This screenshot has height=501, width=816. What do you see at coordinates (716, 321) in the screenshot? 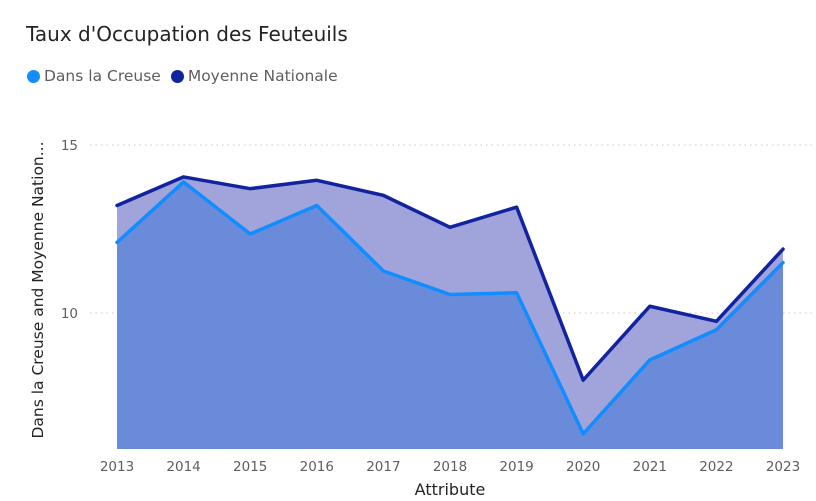
I see `point-national-2022` at bounding box center [716, 321].